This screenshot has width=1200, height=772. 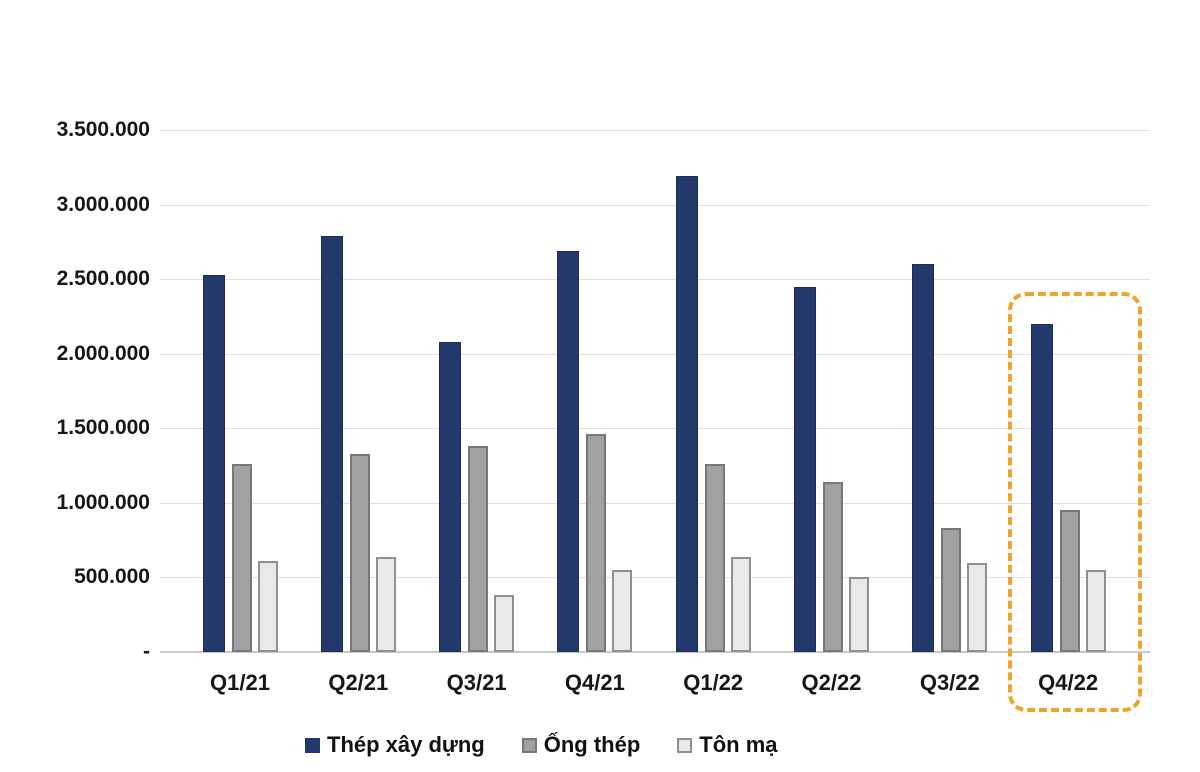 What do you see at coordinates (112, 577) in the screenshot?
I see `y-tick-label: 500.000` at bounding box center [112, 577].